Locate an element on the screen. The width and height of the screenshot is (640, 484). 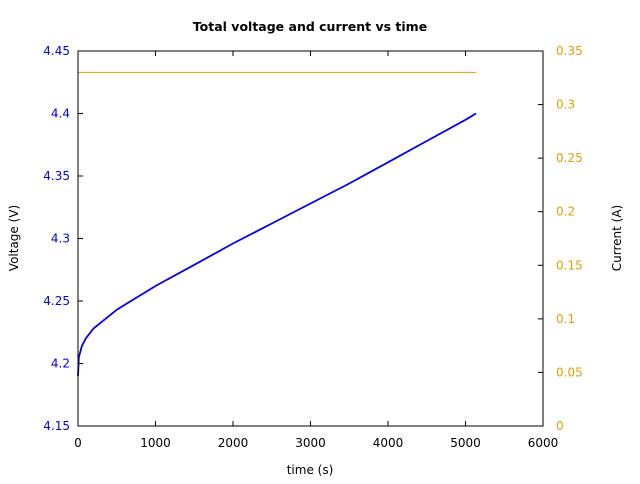
y-tick-label: 4.45 is located at coordinates (56, 51).